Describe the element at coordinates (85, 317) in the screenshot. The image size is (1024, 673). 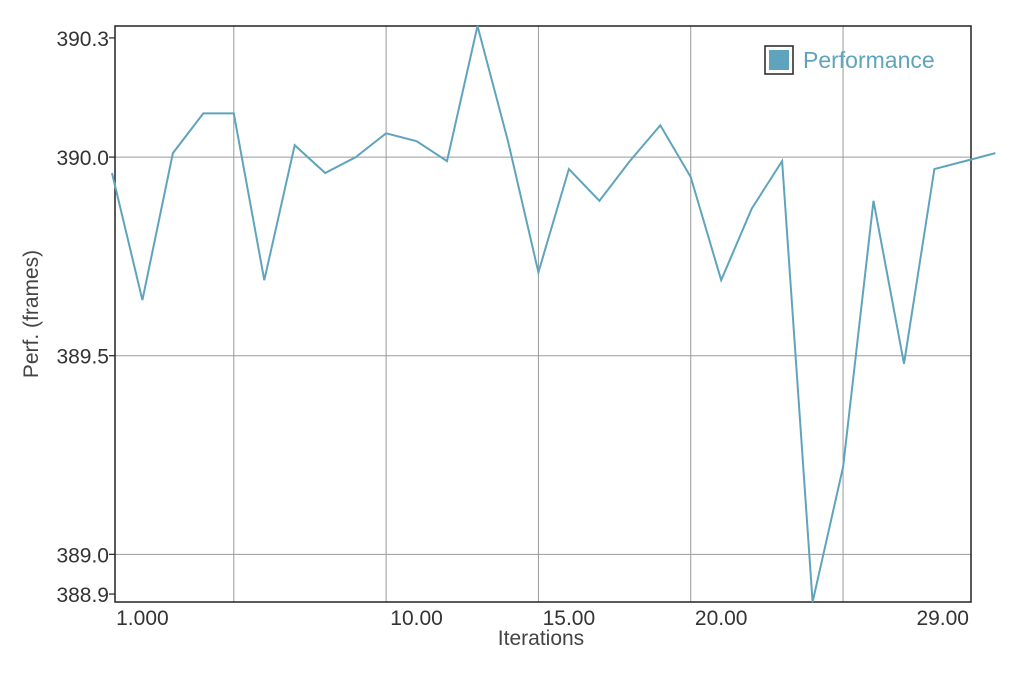
I see `y-axis-ticks: 388.9 389.0 389.5 390.0 390.3` at that location.